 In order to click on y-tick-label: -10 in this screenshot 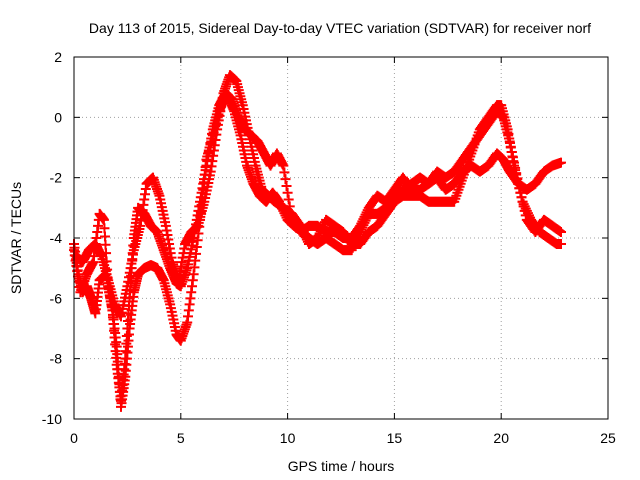, I will do `click(52, 419)`.